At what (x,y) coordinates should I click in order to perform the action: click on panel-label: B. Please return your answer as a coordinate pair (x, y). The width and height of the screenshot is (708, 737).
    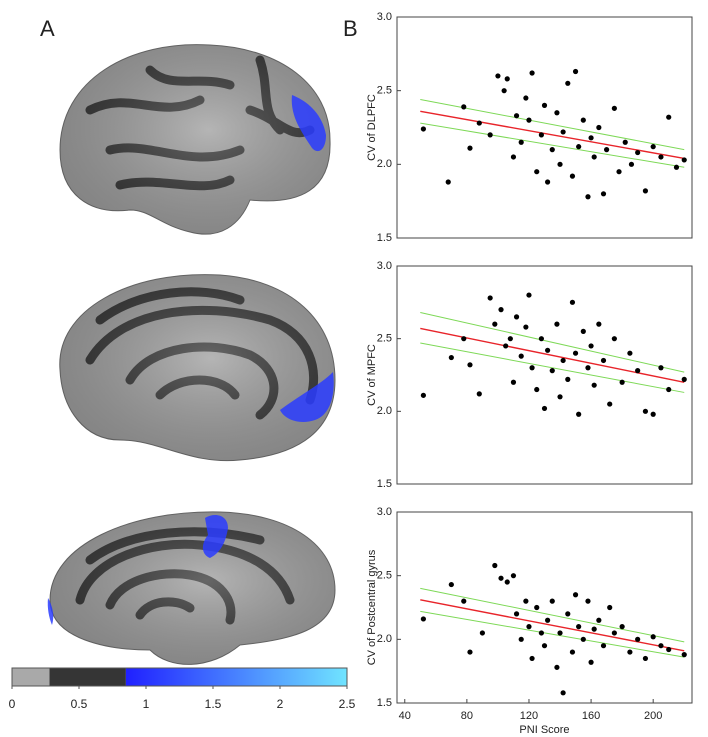
    Looking at the image, I should click on (350, 28).